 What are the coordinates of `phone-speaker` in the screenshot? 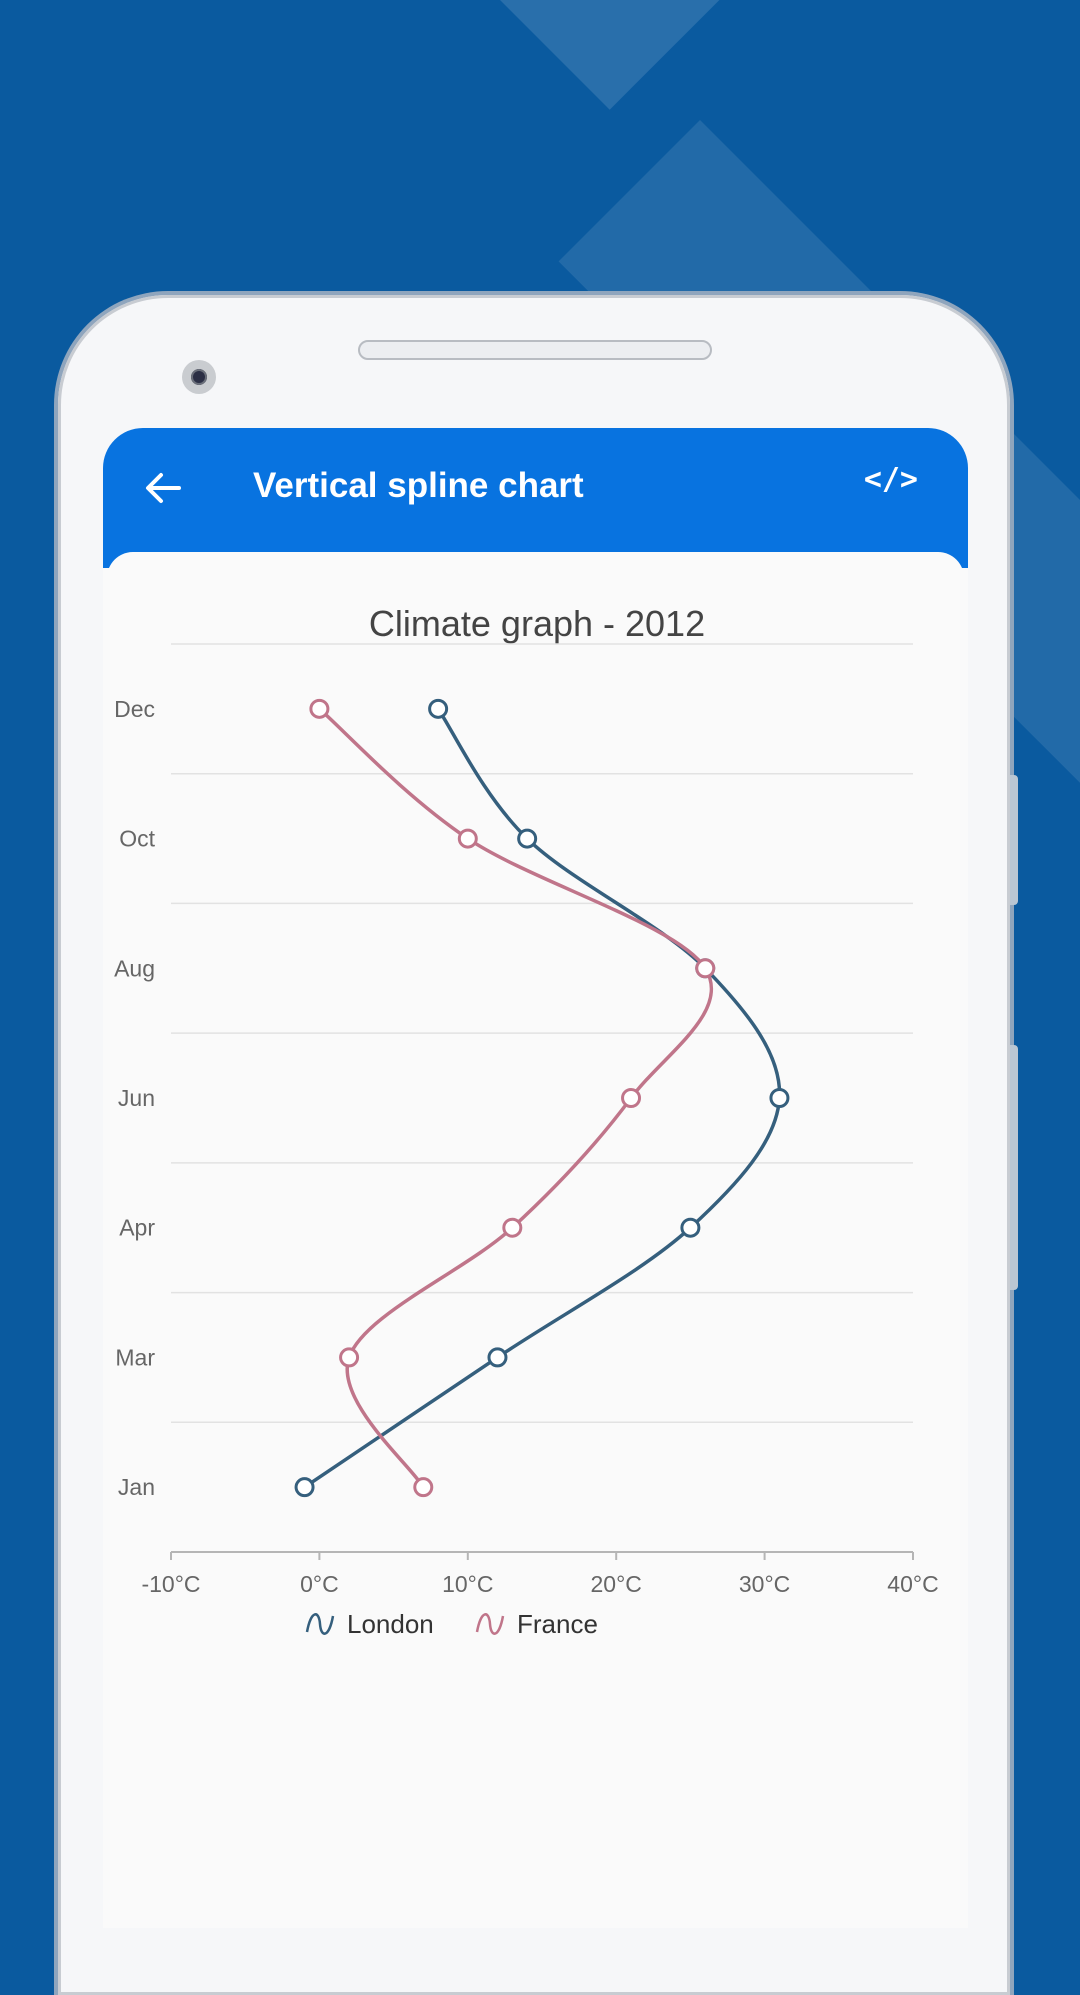 It's located at (535, 350).